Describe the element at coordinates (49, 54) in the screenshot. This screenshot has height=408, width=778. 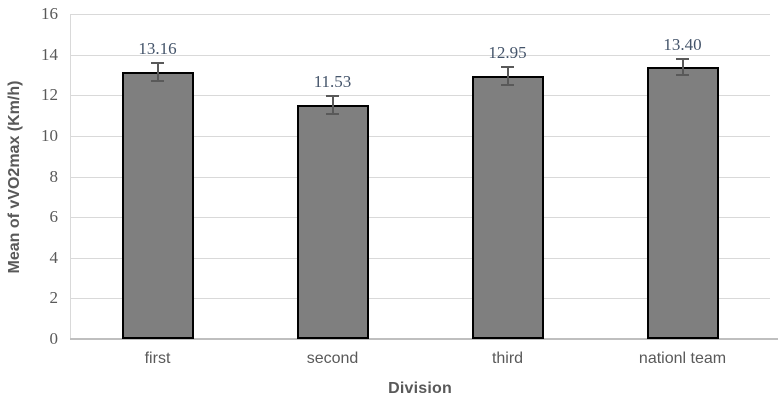
I see `y-tick-label: 14` at that location.